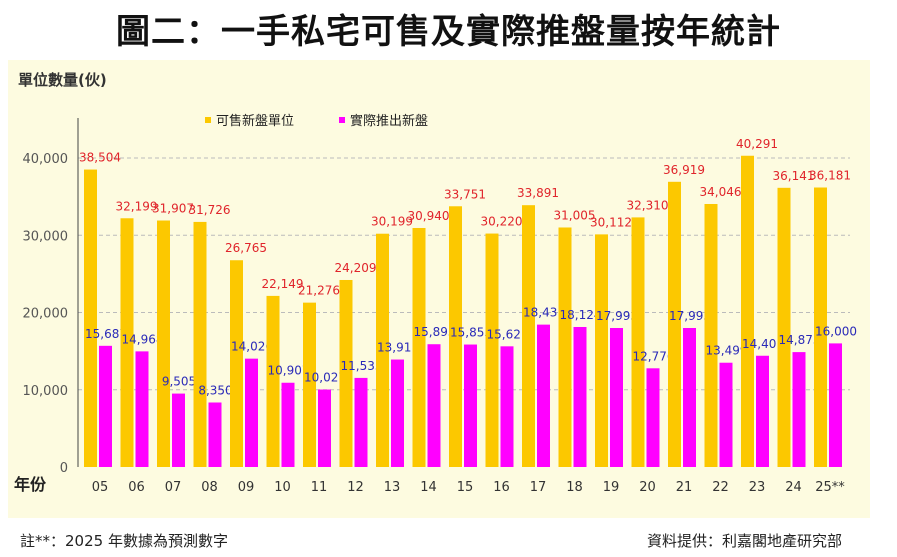  I want to click on x-tick-label: 12, so click(355, 487).